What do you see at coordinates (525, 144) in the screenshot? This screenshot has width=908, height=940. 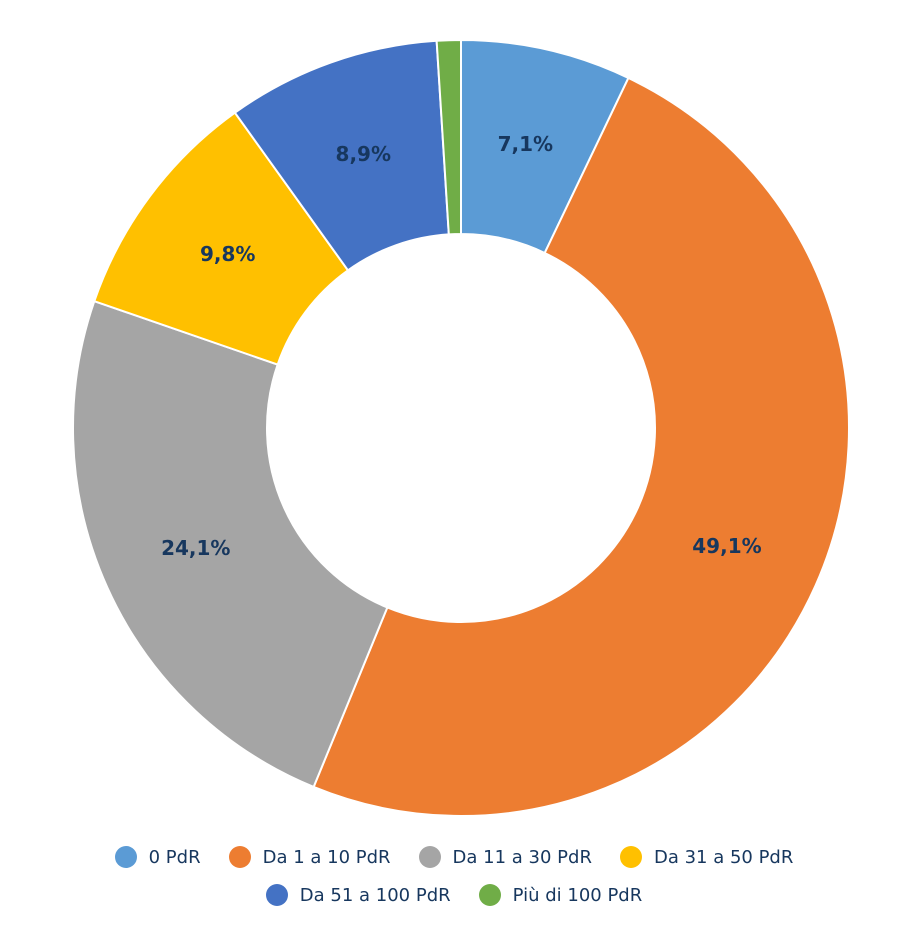 I see `data-label-0-pdr: 7,1%` at bounding box center [525, 144].